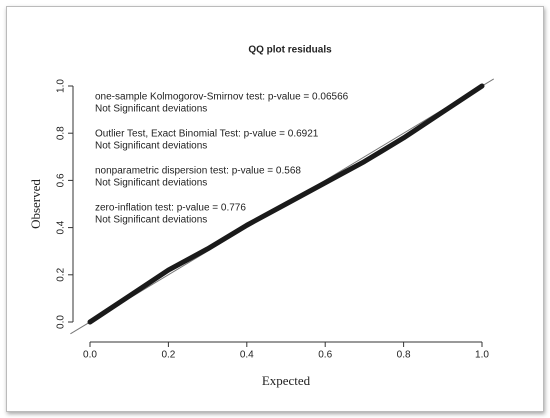 The width and height of the screenshot is (550, 418). Describe the element at coordinates (61, 133) in the screenshot. I see `y-tick-label: 0.8` at that location.